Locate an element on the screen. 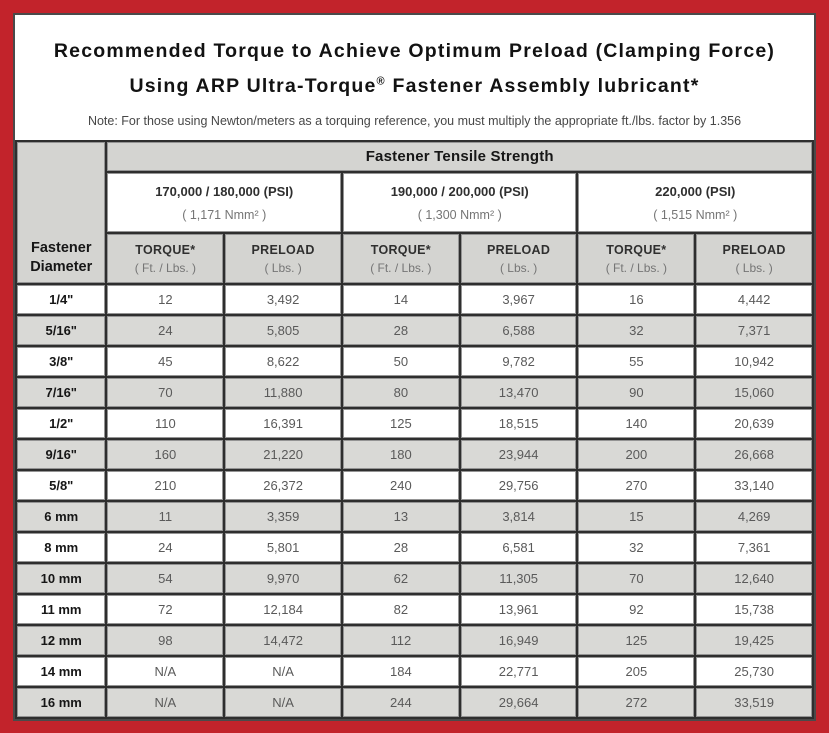  torque-value-cell: 92 is located at coordinates (636, 609).